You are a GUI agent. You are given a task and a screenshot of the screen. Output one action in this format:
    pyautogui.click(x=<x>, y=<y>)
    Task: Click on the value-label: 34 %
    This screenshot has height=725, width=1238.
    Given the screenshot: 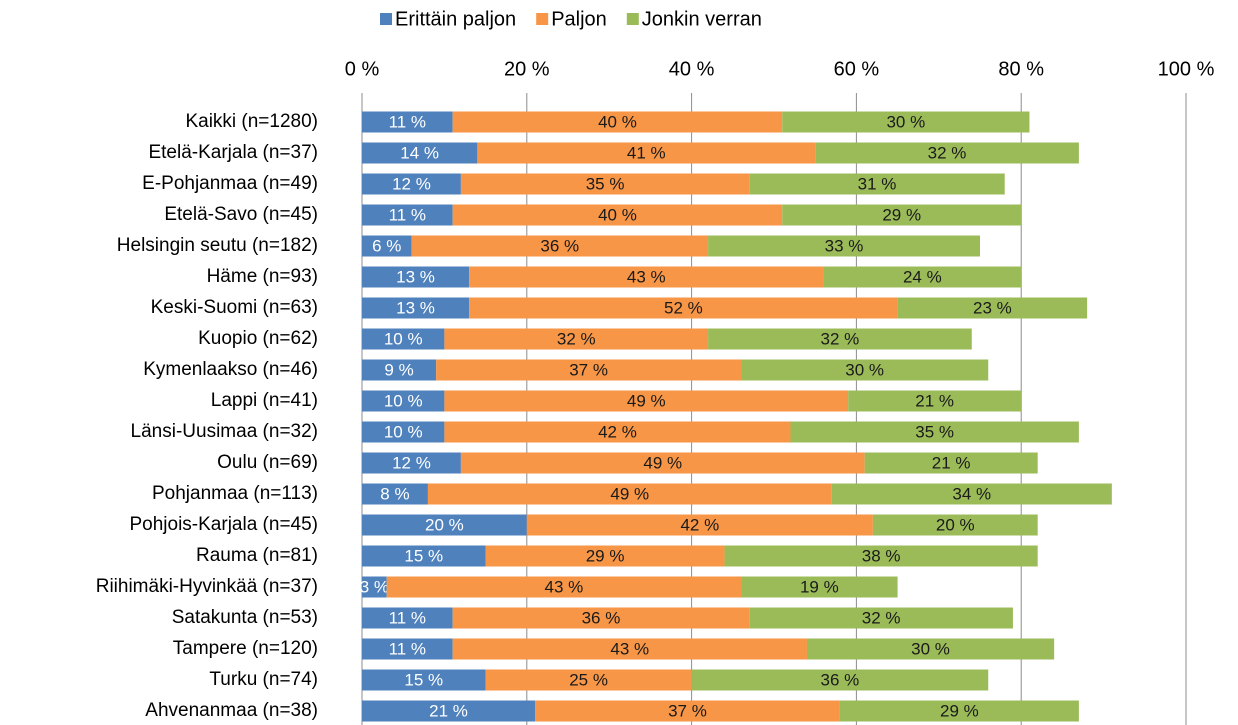 What is the action you would take?
    pyautogui.click(x=971, y=493)
    